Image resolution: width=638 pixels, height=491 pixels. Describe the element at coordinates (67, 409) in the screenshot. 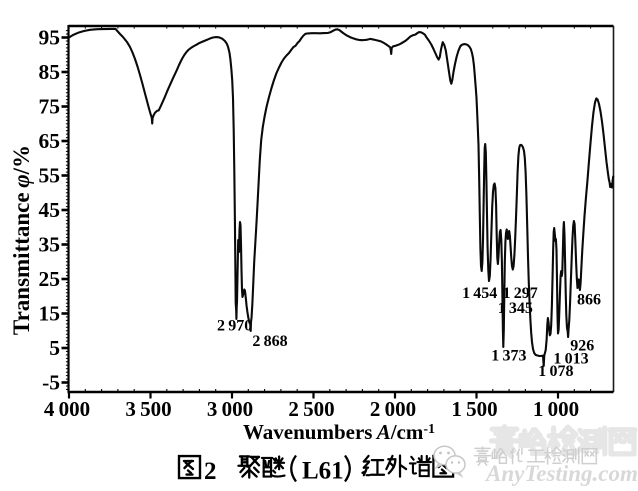

I see `svg-text: 4 000` at that location.